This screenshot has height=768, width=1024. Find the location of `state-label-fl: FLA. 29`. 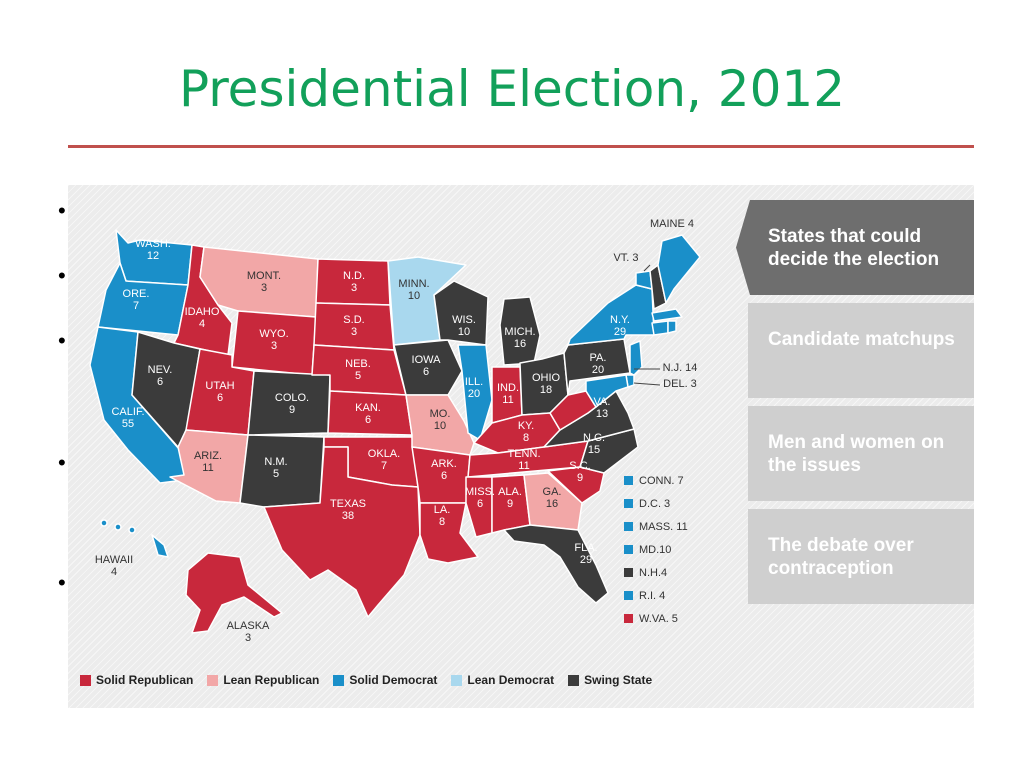

state-label-fl: FLA. 29 is located at coordinates (585, 554).